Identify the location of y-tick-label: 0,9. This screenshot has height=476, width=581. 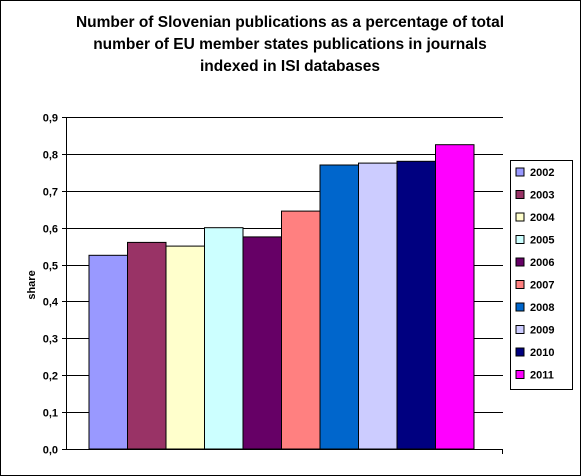
(50, 119).